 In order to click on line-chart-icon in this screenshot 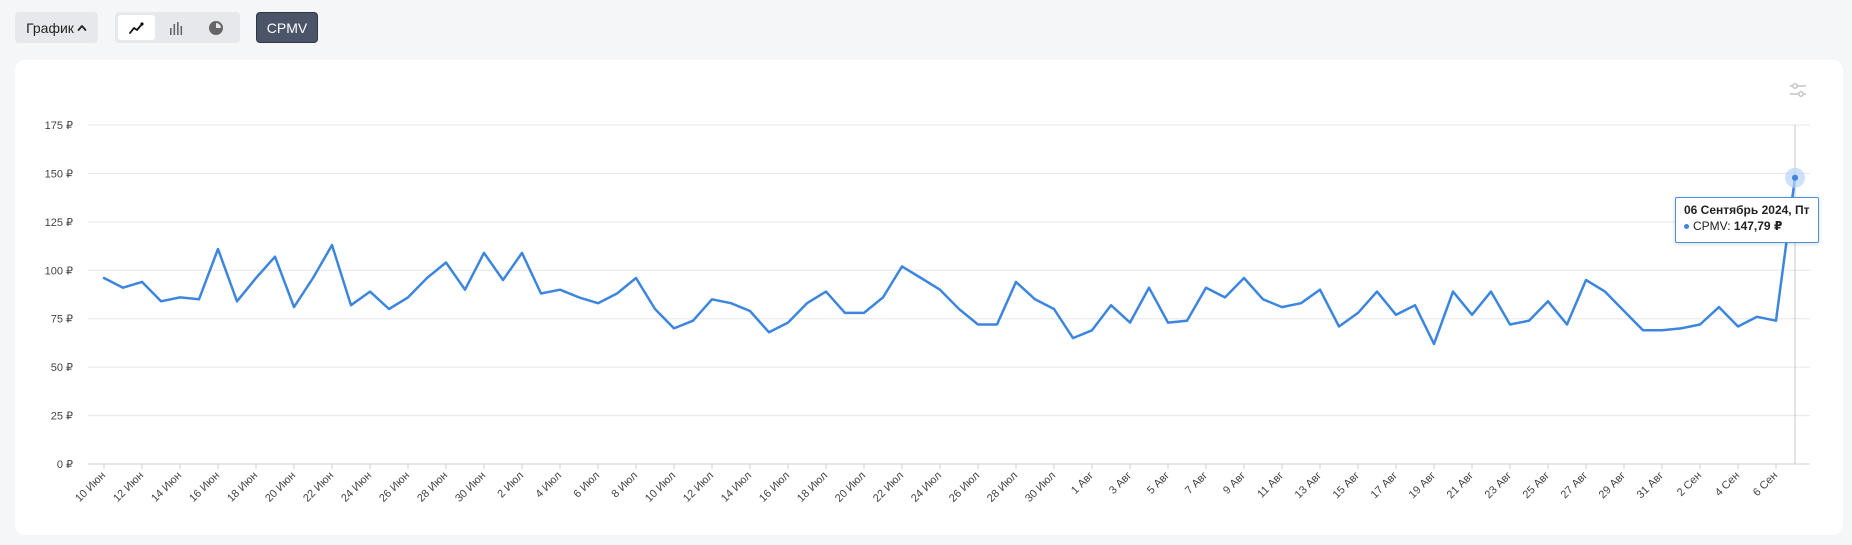, I will do `click(136, 27)`.